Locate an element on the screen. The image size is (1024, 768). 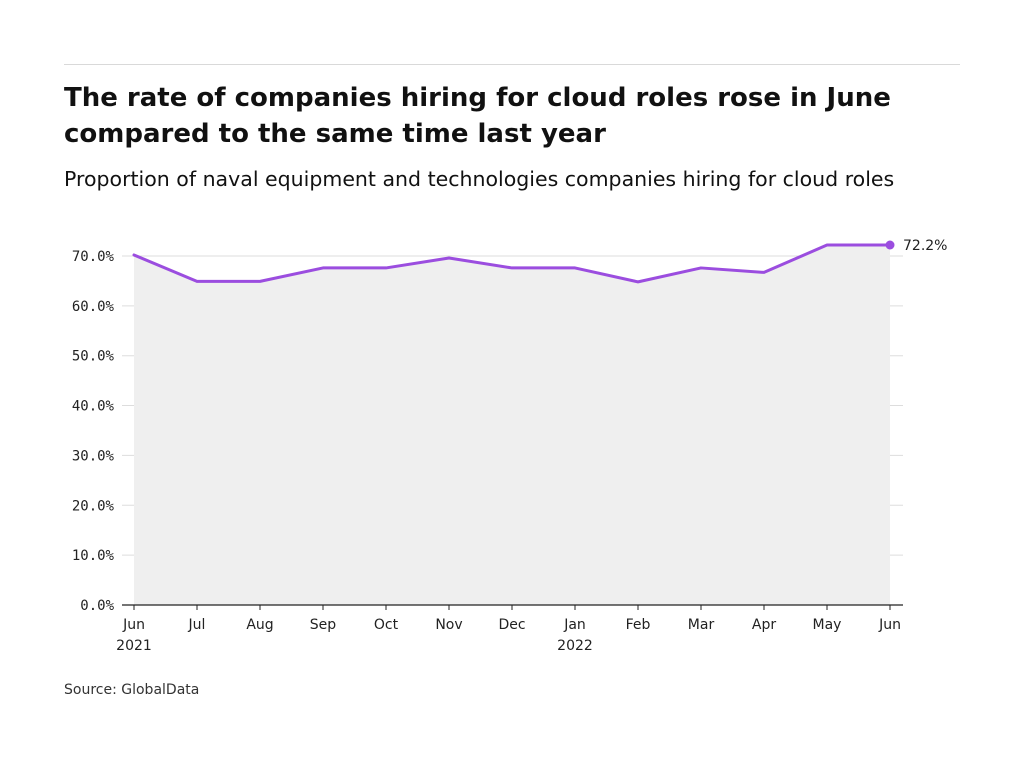
x-tick-label: Mar is located at coordinates (701, 625).